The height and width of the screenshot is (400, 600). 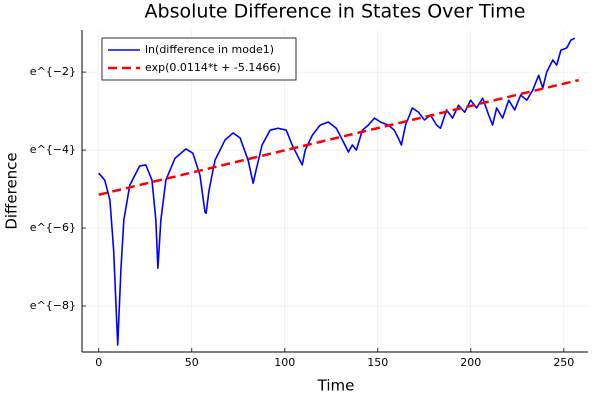 I want to click on x-axis-label: Time, so click(x=336, y=386).